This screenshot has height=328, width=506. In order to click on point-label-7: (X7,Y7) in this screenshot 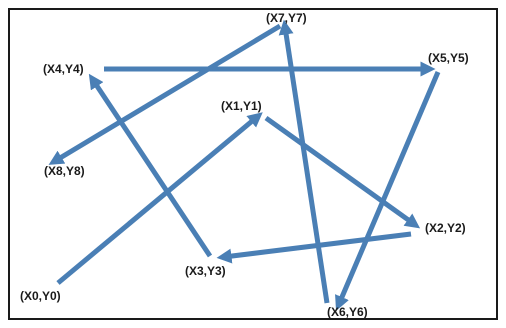, I will do `click(286, 18)`.